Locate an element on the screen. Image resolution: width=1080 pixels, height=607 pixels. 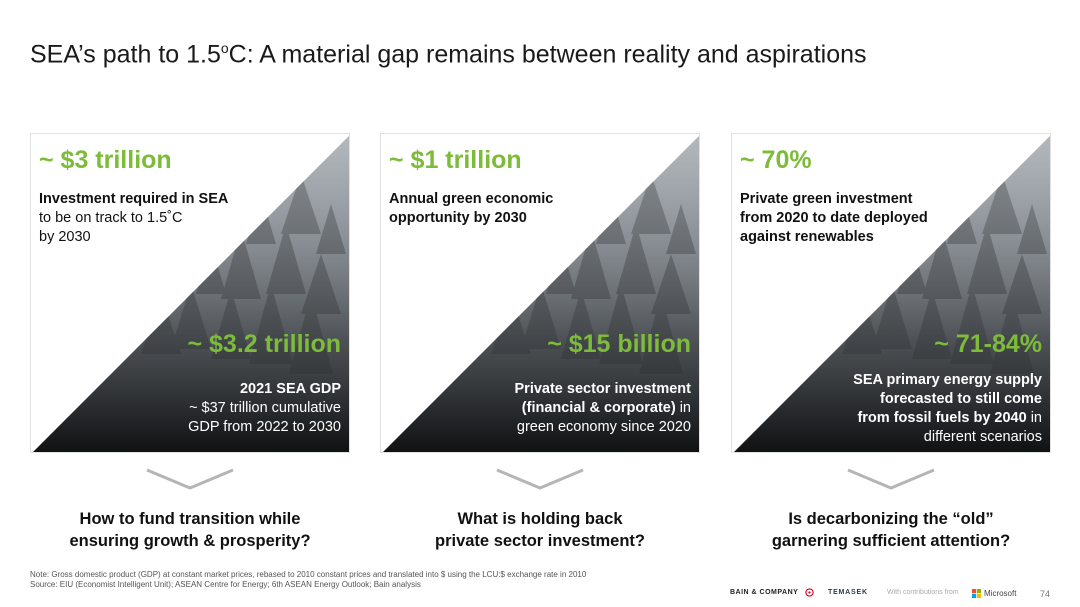
top-metric: ~ $3 trillion is located at coordinates (105, 160).